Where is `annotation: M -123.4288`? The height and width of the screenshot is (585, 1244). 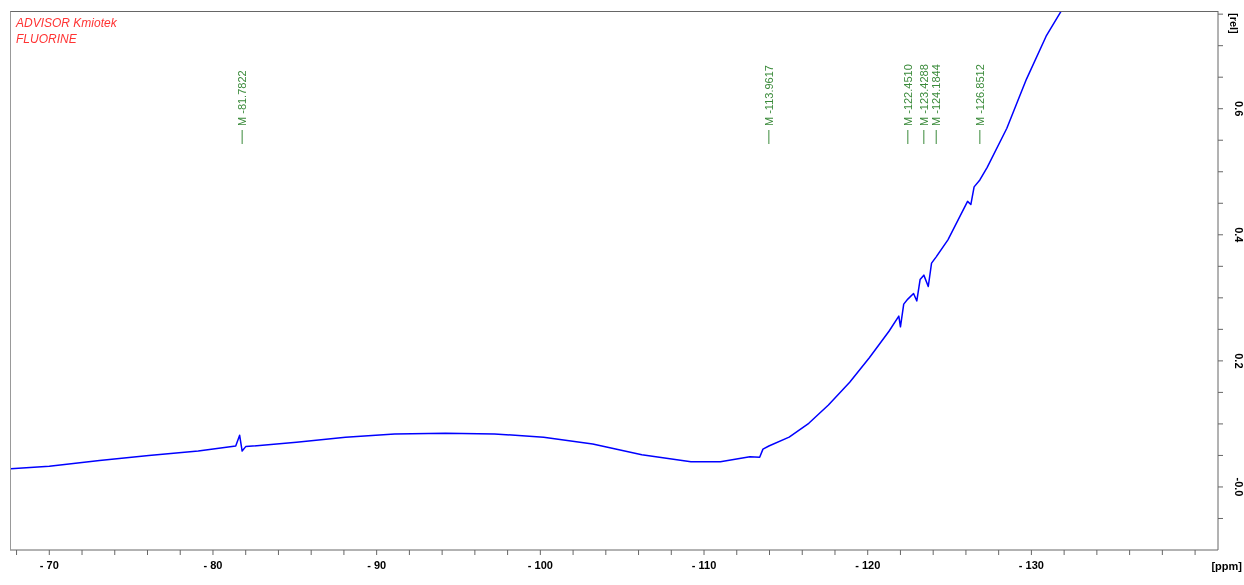 annotation: M -123.4288 is located at coordinates (923, 95).